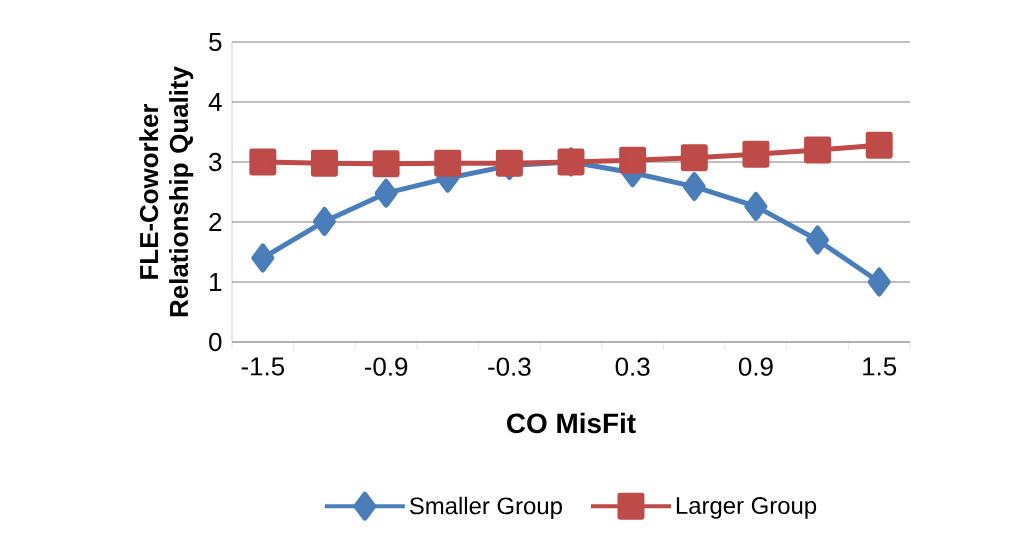  I want to click on x-tick-label: 1.5, so click(880, 366).